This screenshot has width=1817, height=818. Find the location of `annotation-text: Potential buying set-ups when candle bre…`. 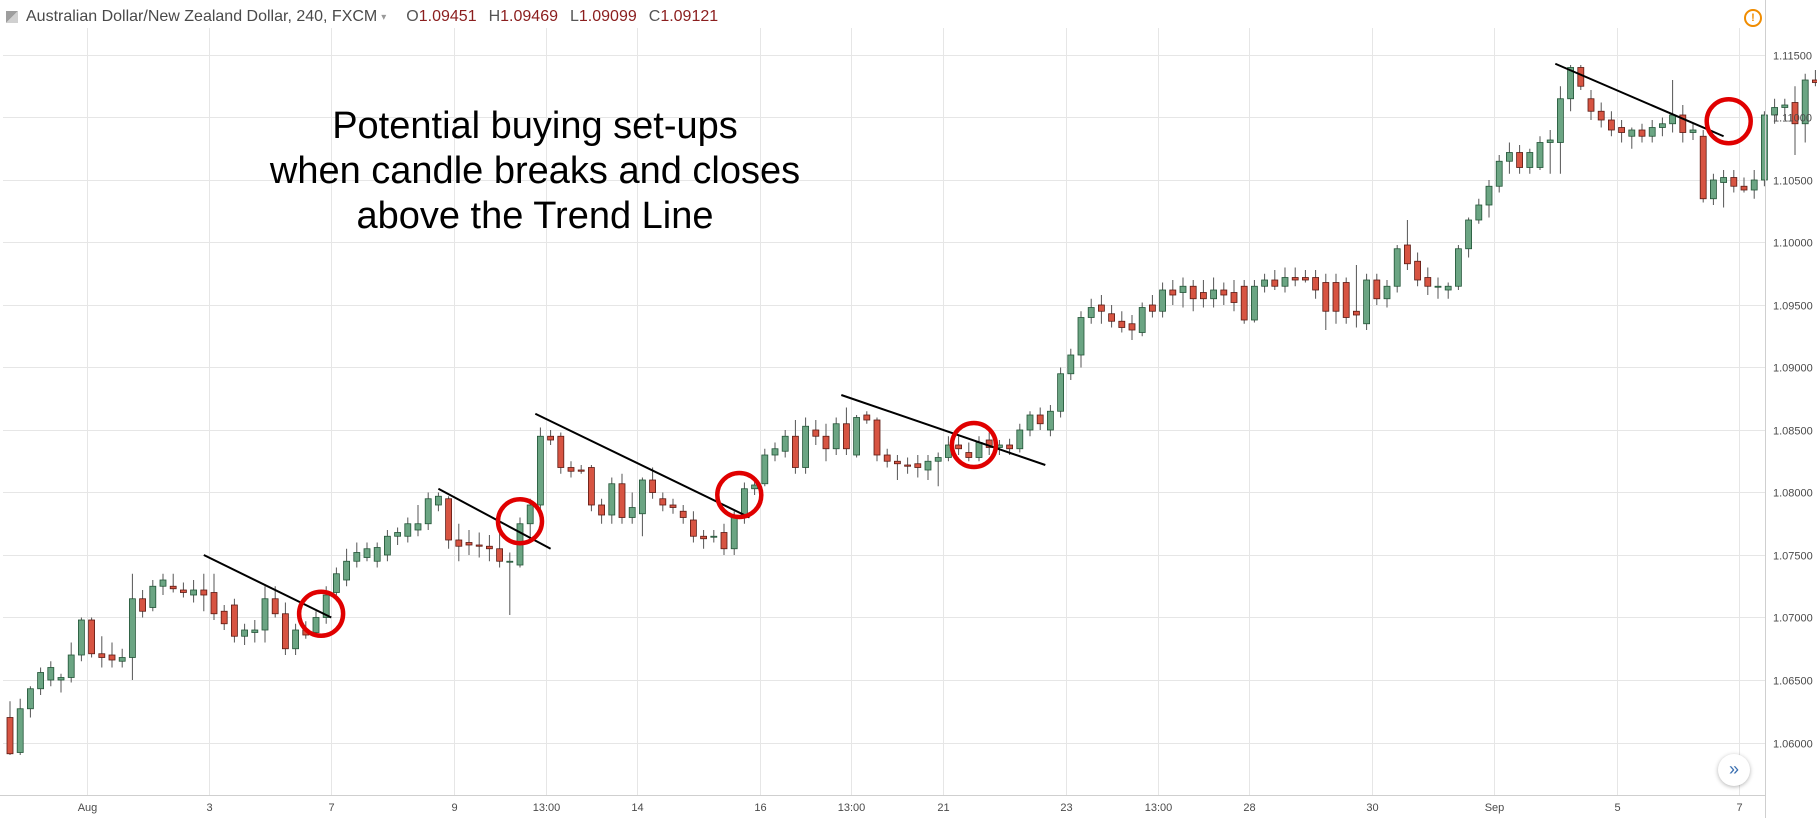

annotation-text: Potential buying set-ups when candle bre… is located at coordinates (535, 171).